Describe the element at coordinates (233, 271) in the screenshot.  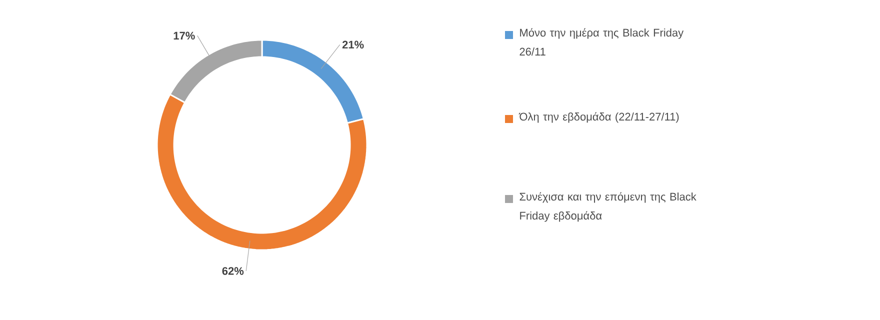
I see `data-label: 62%` at that location.